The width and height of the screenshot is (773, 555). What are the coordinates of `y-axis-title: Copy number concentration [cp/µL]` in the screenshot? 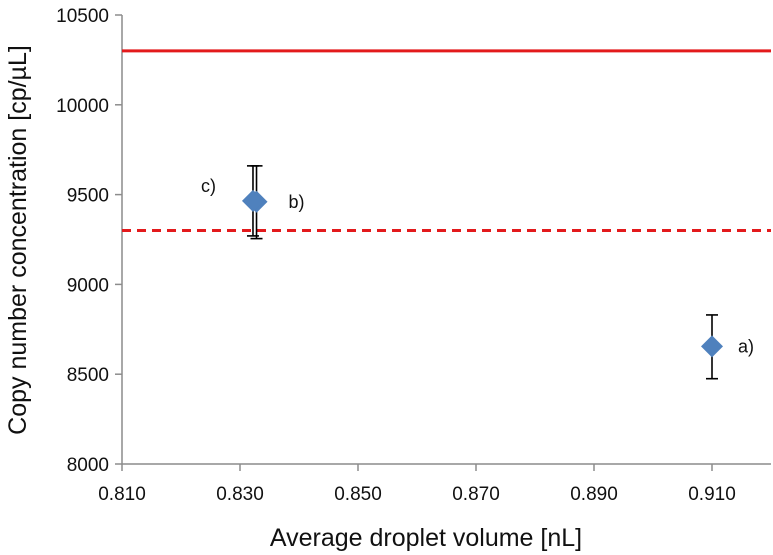 It's located at (18, 240).